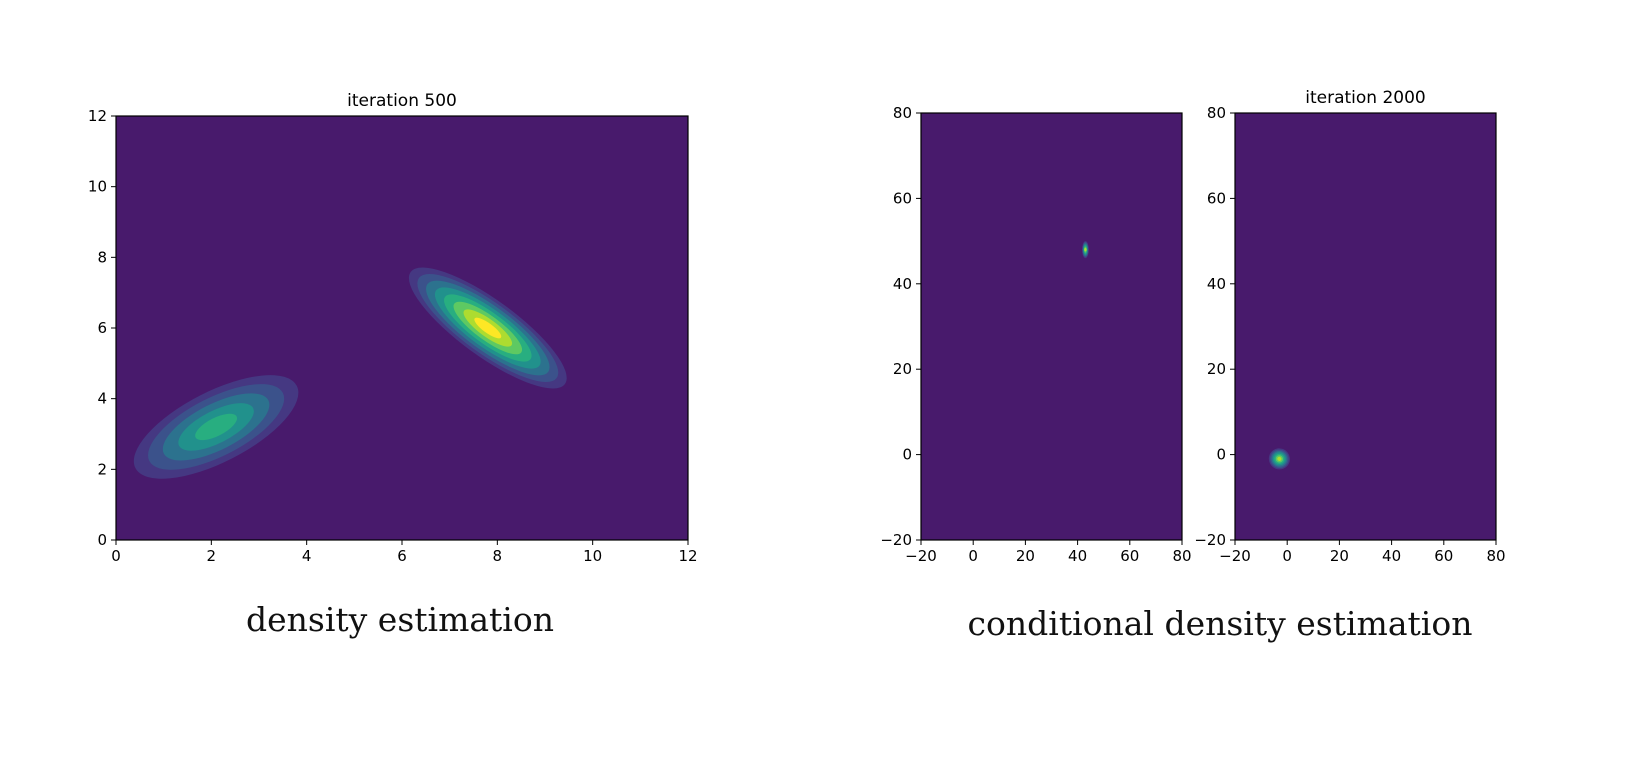 The width and height of the screenshot is (1650, 758). I want to click on y-tick-label: 4, so click(102, 399).